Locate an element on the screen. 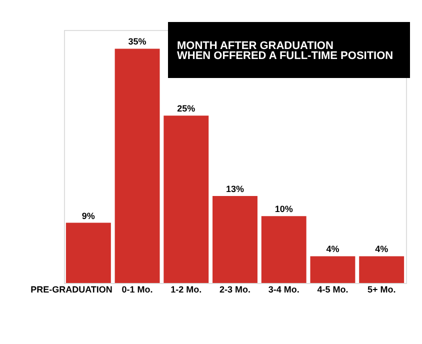 The width and height of the screenshot is (422, 344). data-label: 13% is located at coordinates (235, 189).